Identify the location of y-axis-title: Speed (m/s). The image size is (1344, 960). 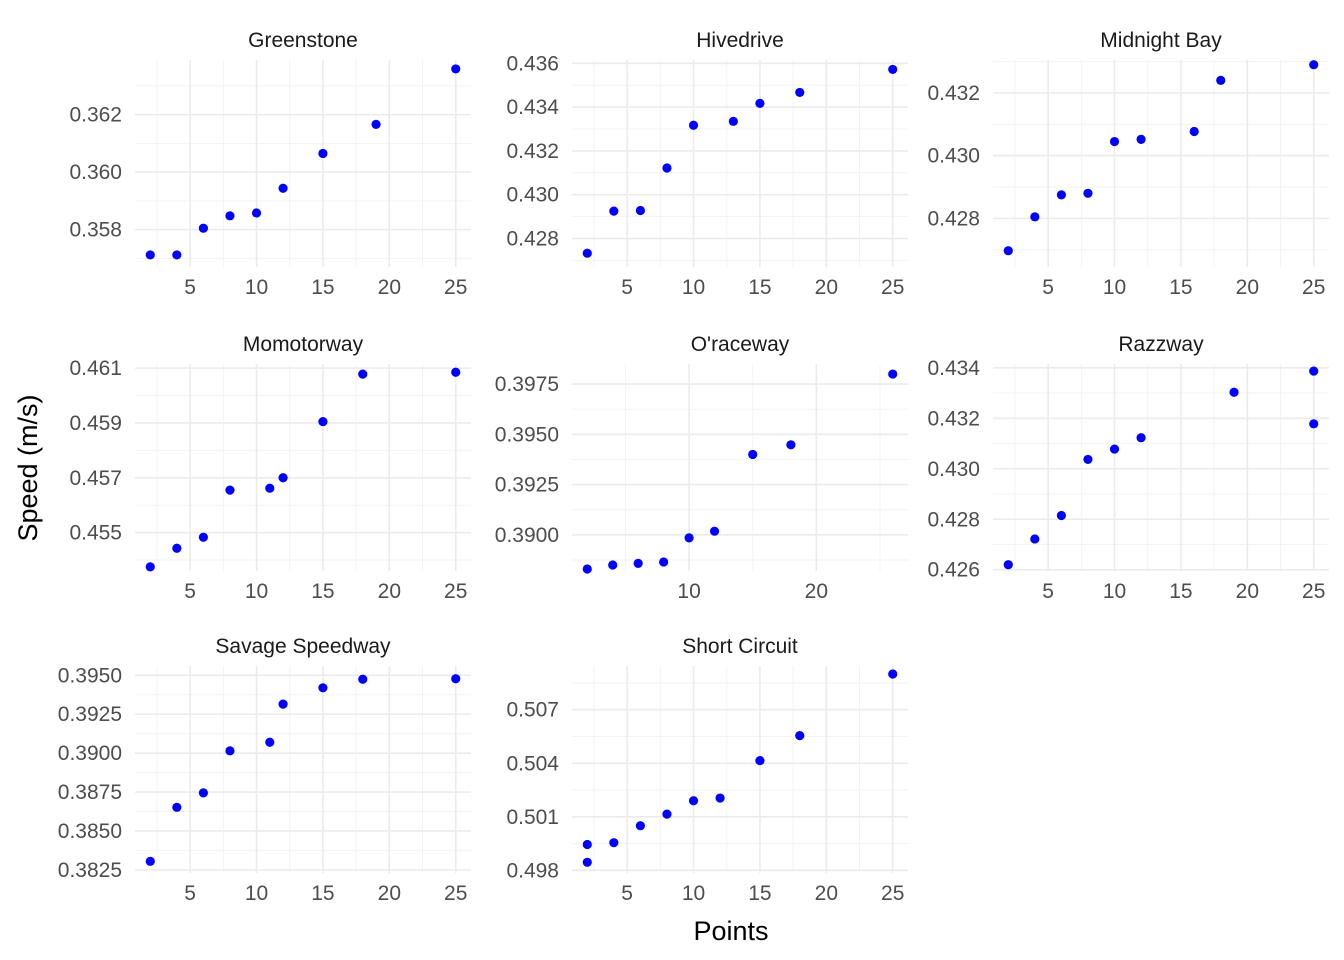
(28, 467).